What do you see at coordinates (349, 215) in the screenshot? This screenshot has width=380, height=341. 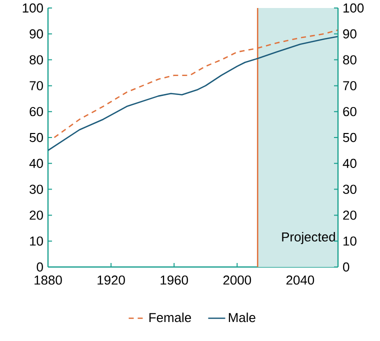 I see `y-tick-label: 20` at bounding box center [349, 215].